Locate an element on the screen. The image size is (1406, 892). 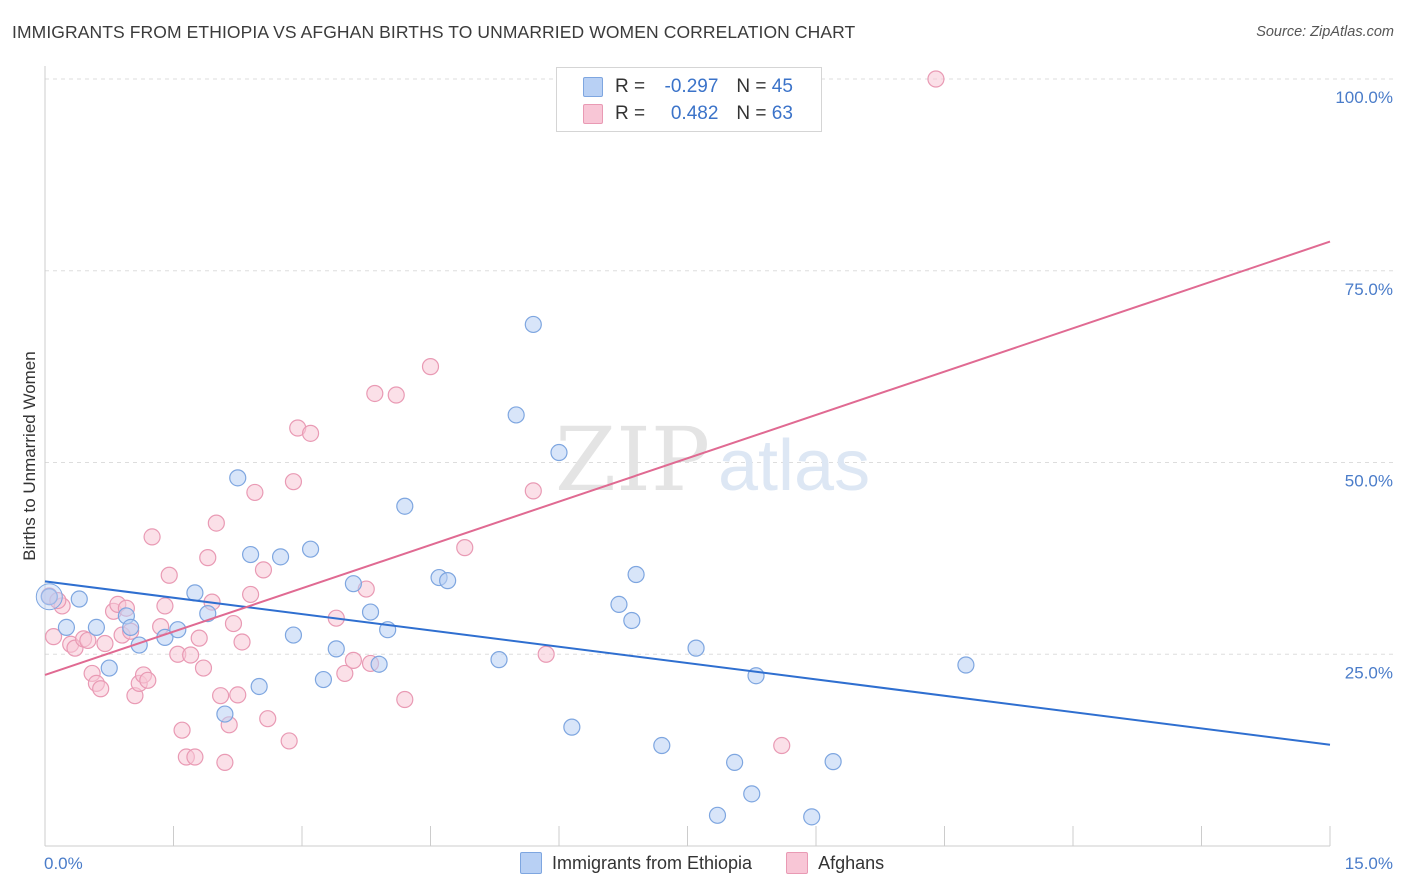
source-label: Source: ZipAtlas.com is located at coordinates (1325, 32).